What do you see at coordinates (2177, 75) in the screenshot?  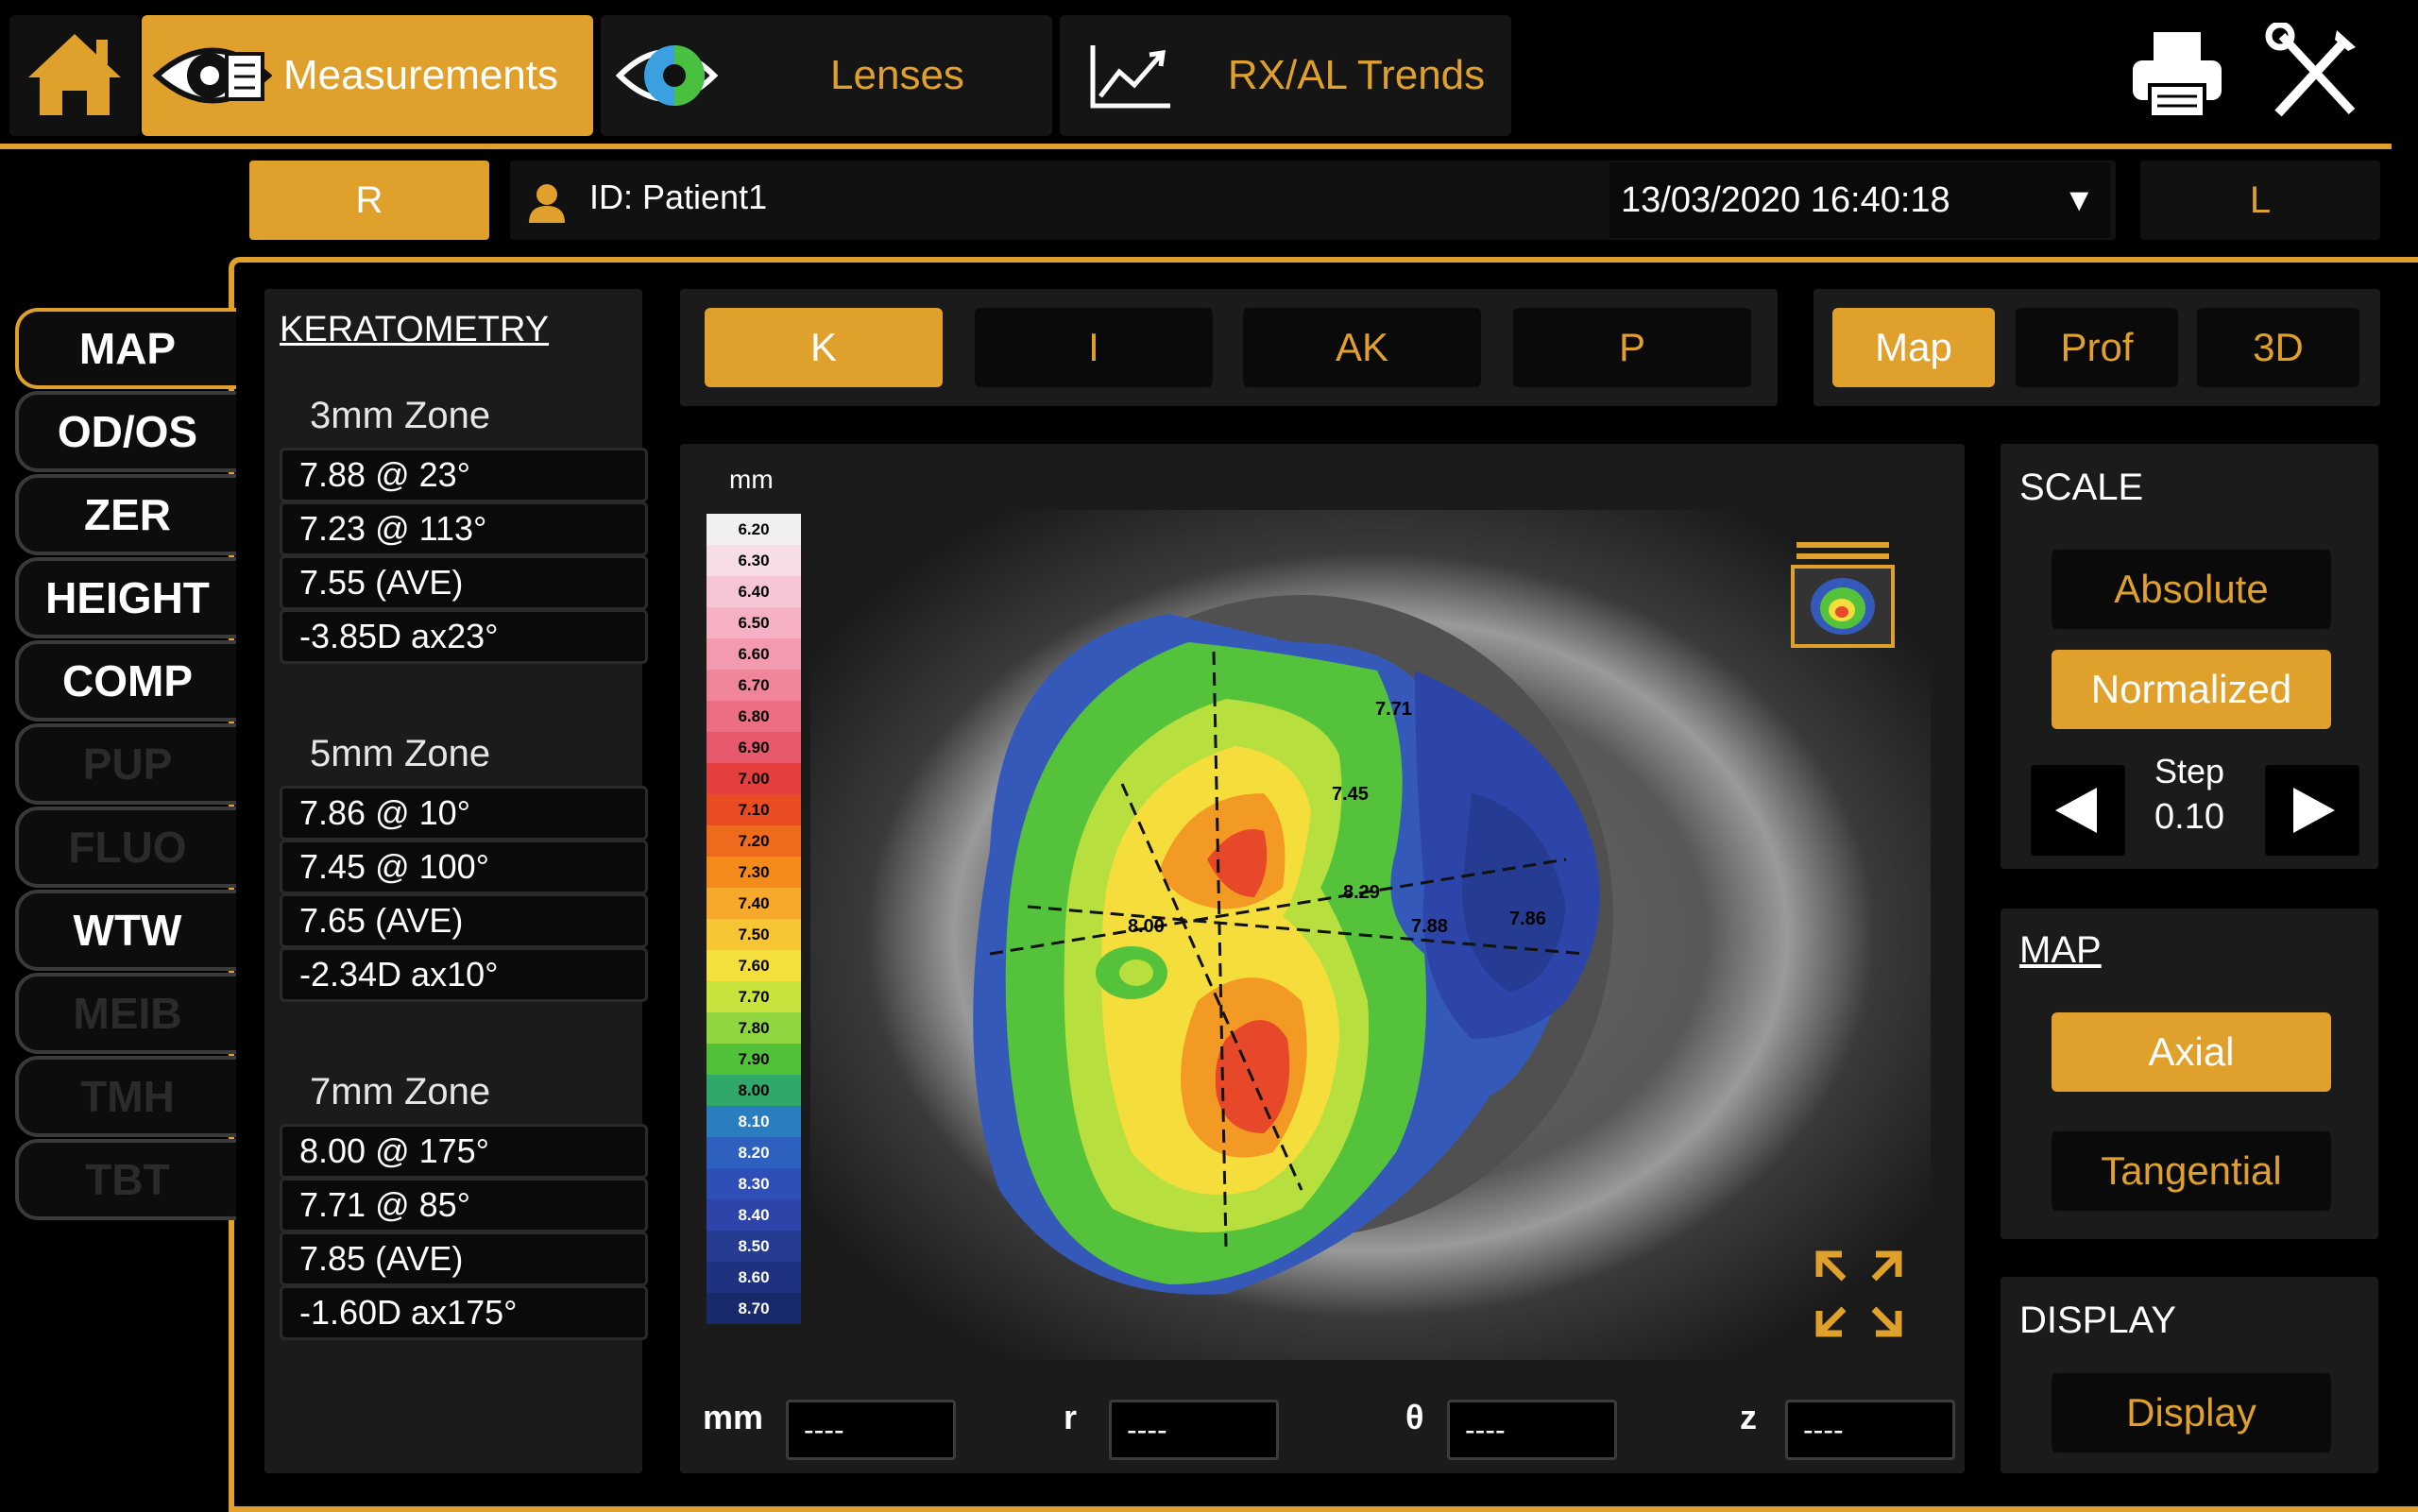 I see `print-button` at bounding box center [2177, 75].